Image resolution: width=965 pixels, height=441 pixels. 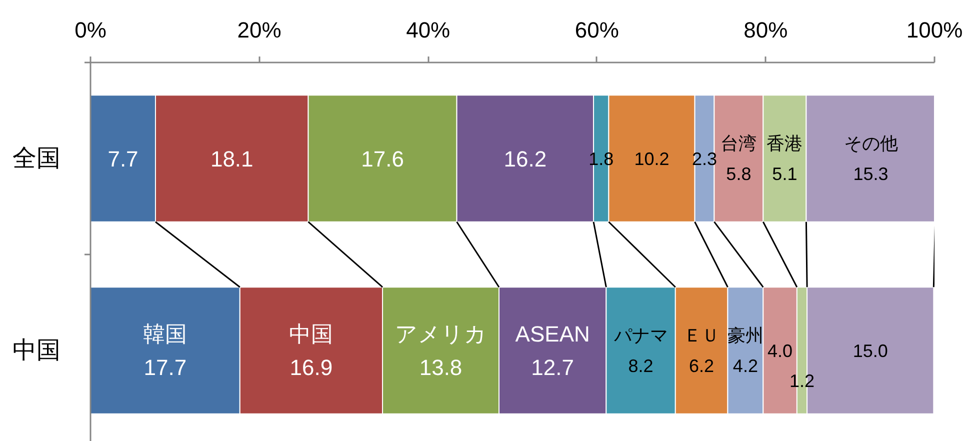 I want to click on data-label: 韓国 17.7, so click(x=165, y=351).